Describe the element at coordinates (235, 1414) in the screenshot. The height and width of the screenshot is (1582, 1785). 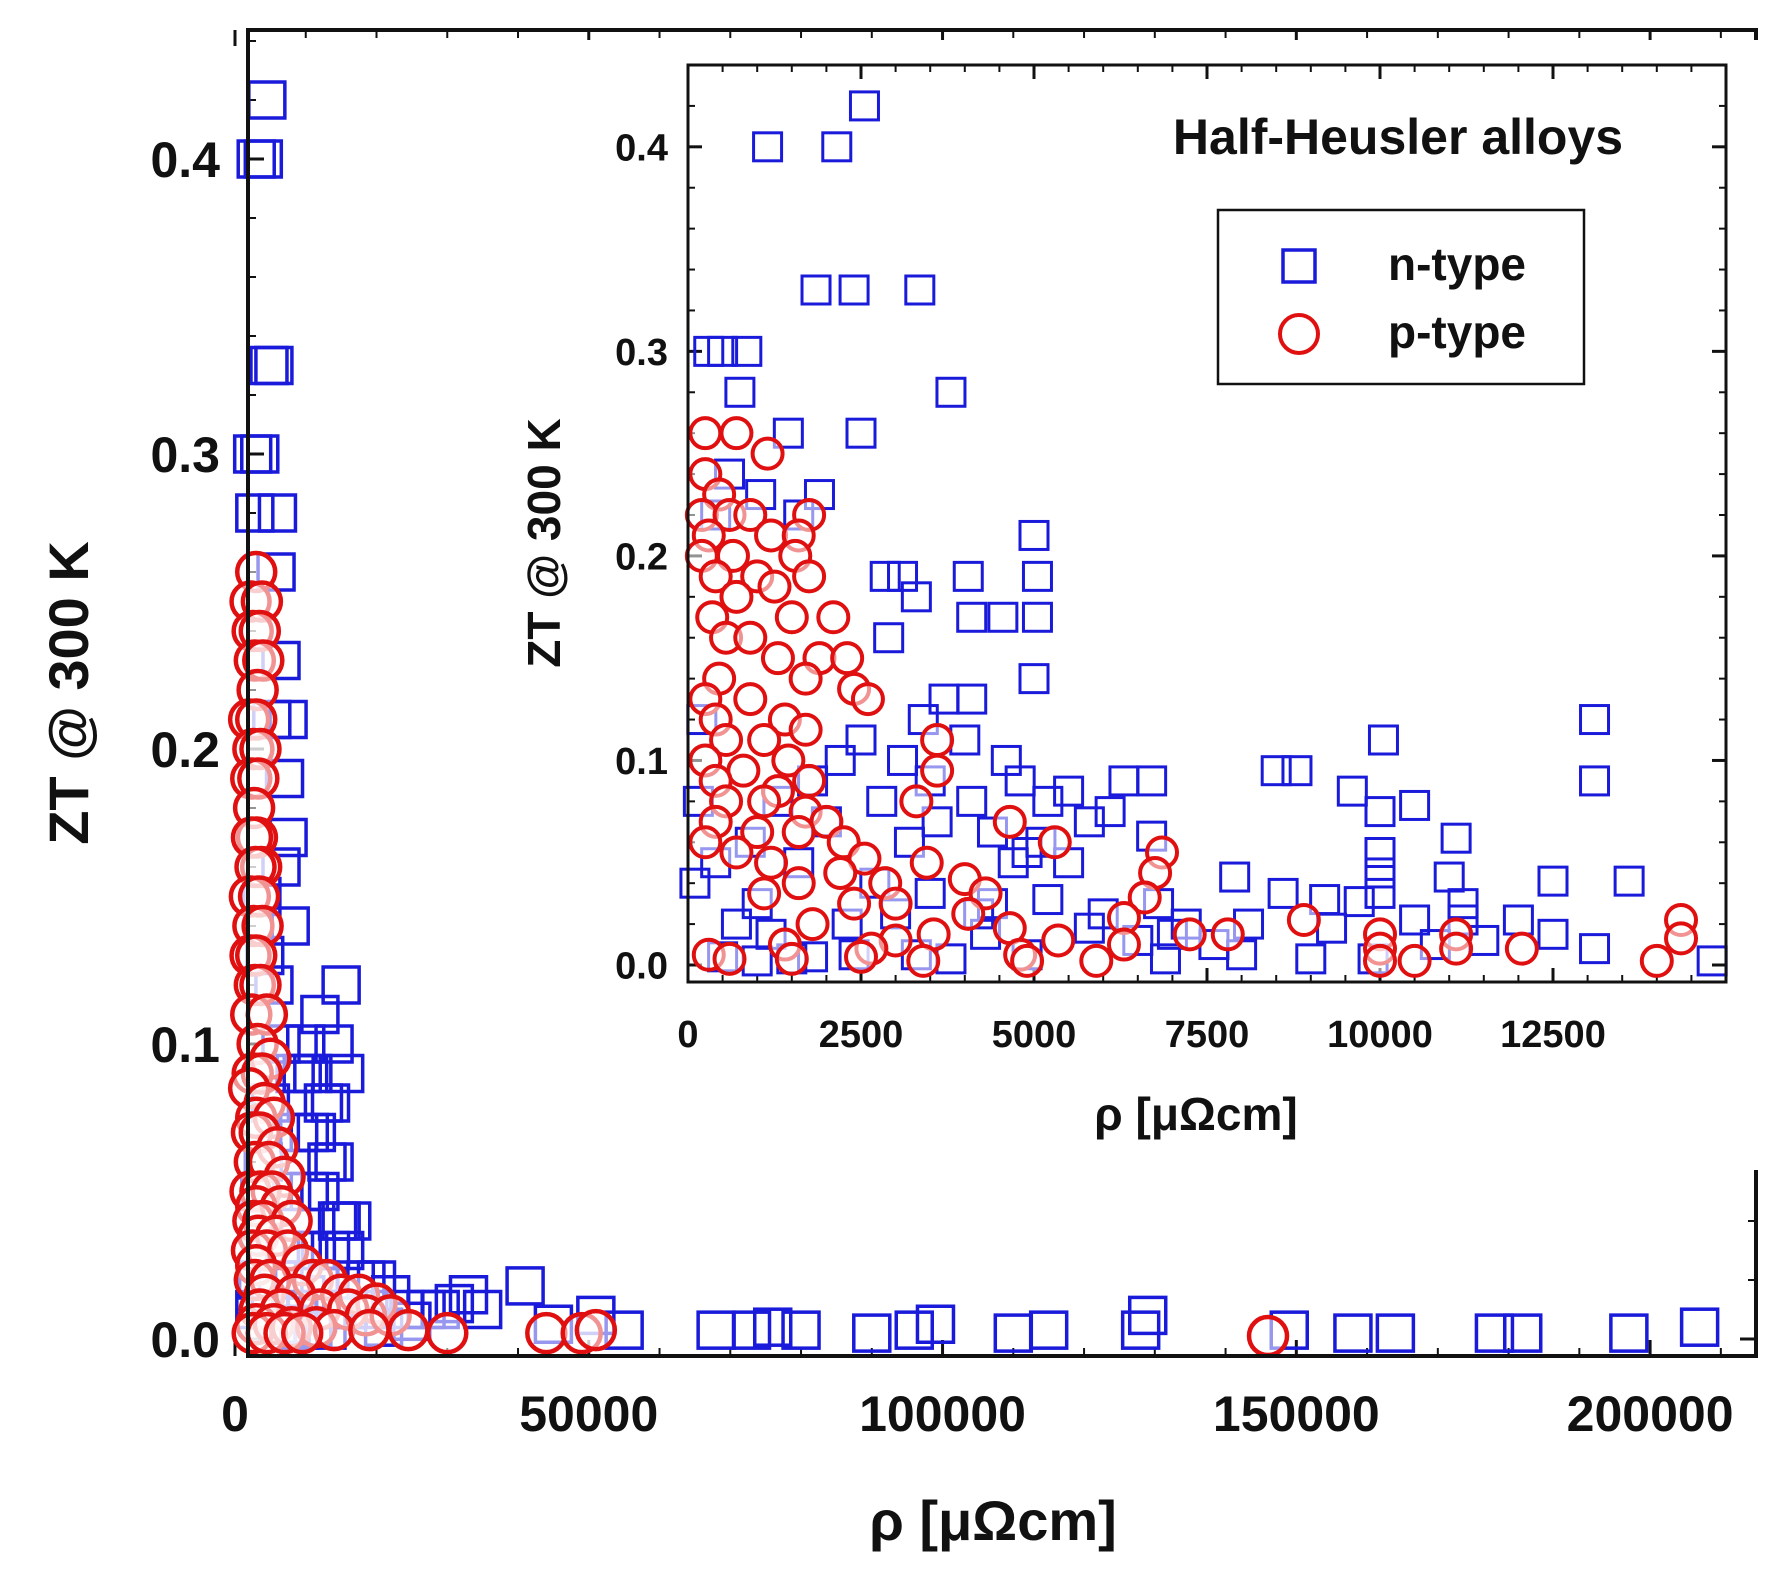
I see `main-x-tick-label: 0` at that location.